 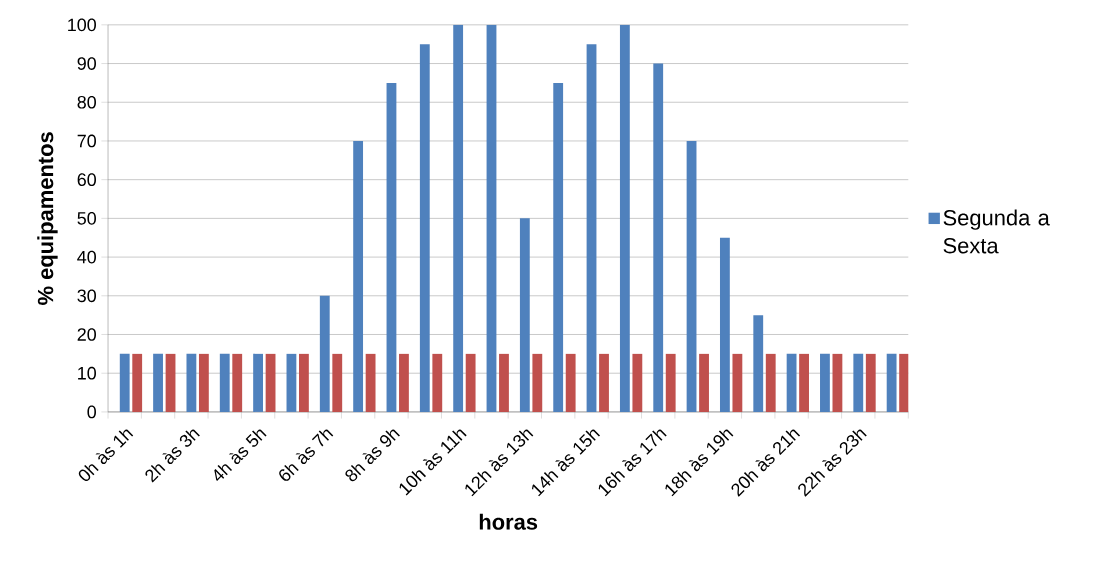 What do you see at coordinates (87, 373) in the screenshot?
I see `y-tick-label: 10` at bounding box center [87, 373].